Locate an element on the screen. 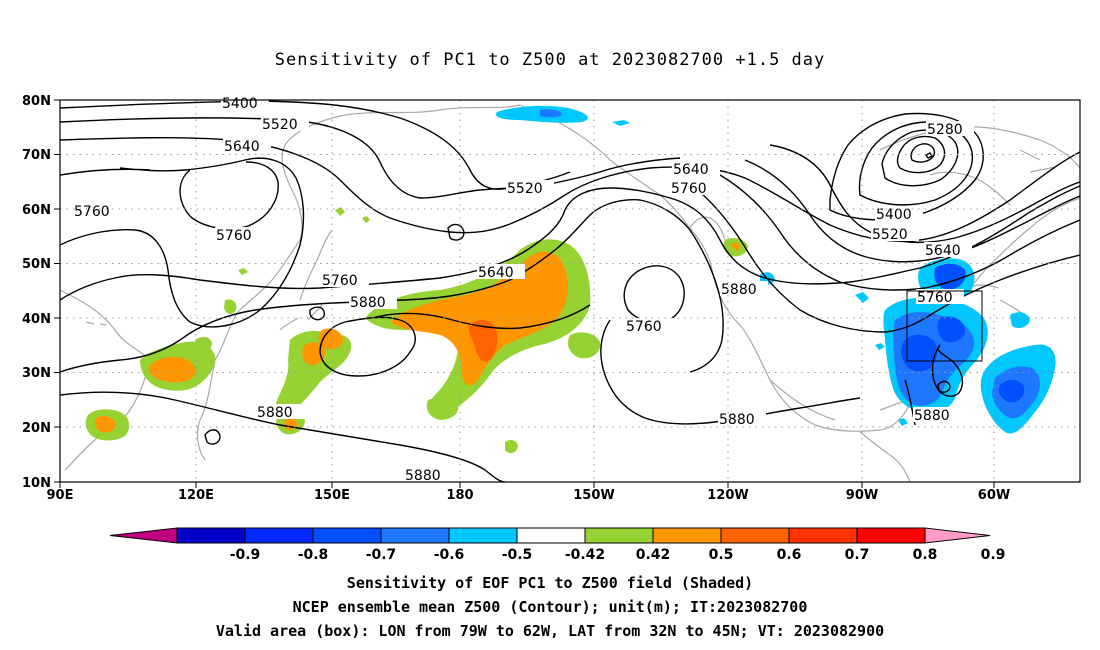 The image size is (1100, 650). lon-label: 120E is located at coordinates (196, 495).